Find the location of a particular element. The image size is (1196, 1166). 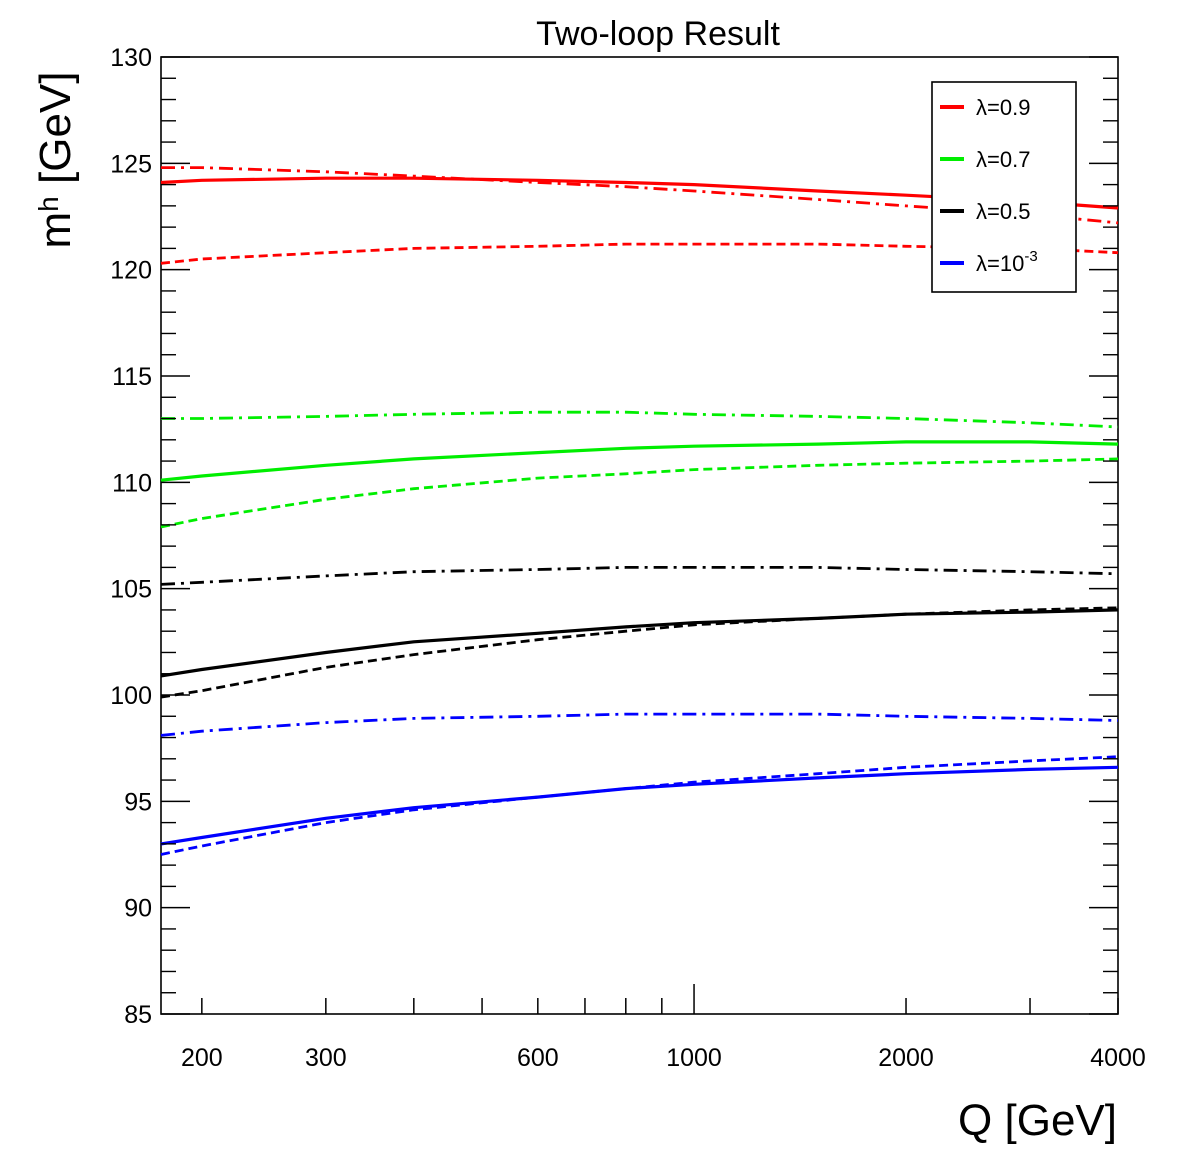

legend-label-text: λ=0.5 is located at coordinates (1003, 211).